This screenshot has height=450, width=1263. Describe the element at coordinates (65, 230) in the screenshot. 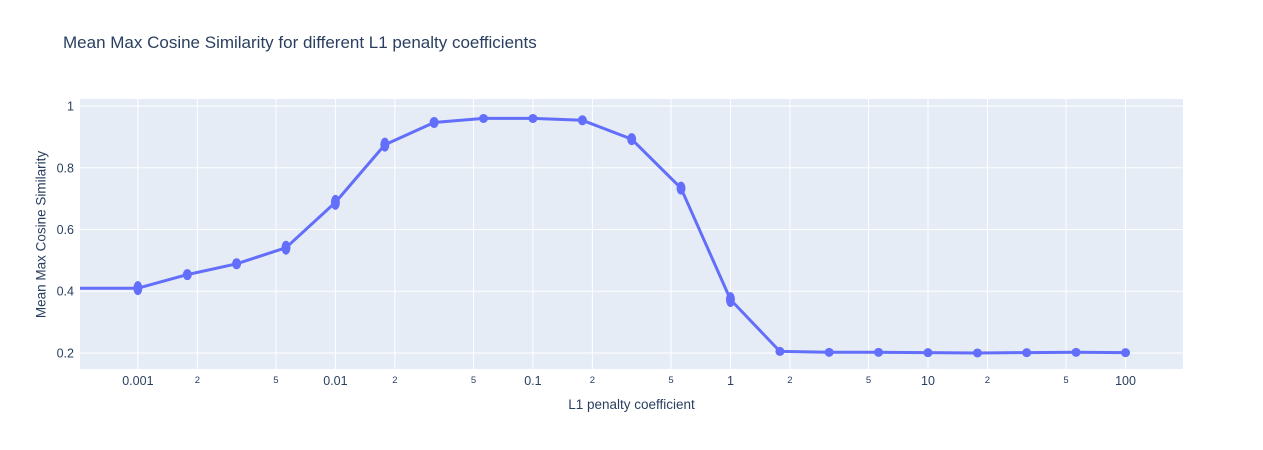

I see `y-tick-label: 0.6` at that location.